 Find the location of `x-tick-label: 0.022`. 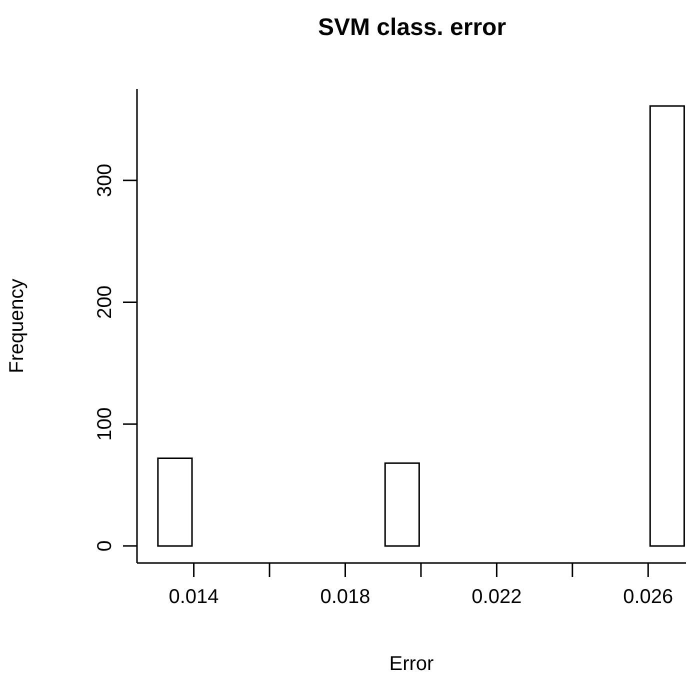

x-tick-label: 0.022 is located at coordinates (497, 597).